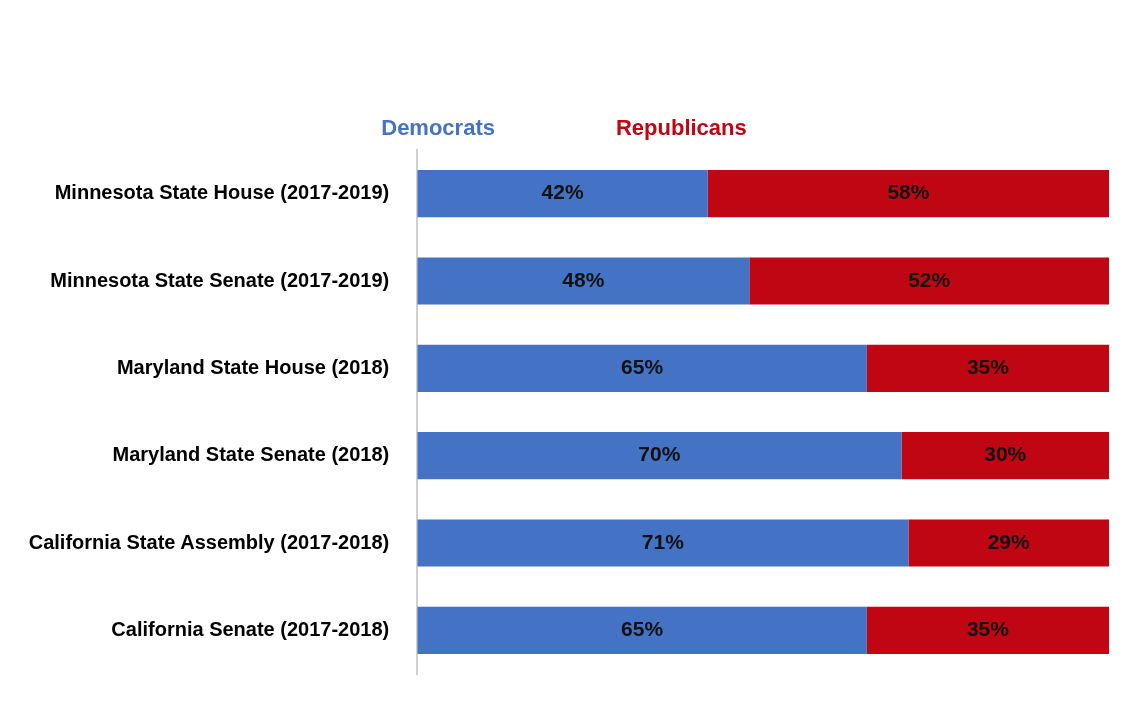 The width and height of the screenshot is (1123, 715). What do you see at coordinates (438, 128) in the screenshot?
I see `series-label: Democrats` at bounding box center [438, 128].